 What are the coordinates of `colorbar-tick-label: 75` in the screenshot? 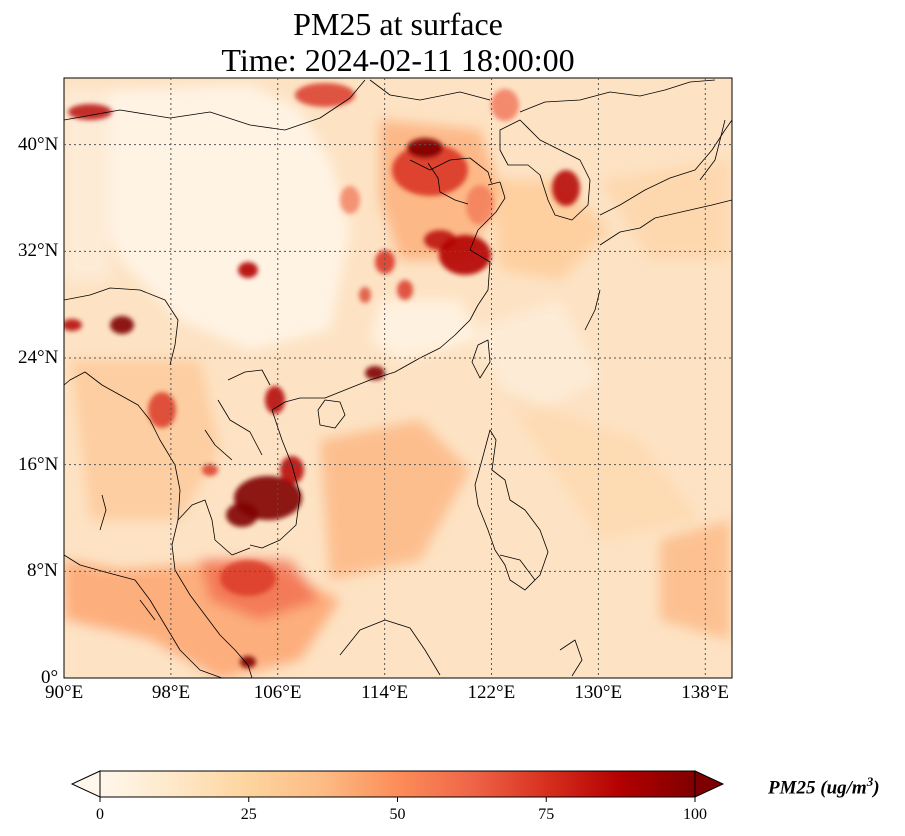 It's located at (546, 814).